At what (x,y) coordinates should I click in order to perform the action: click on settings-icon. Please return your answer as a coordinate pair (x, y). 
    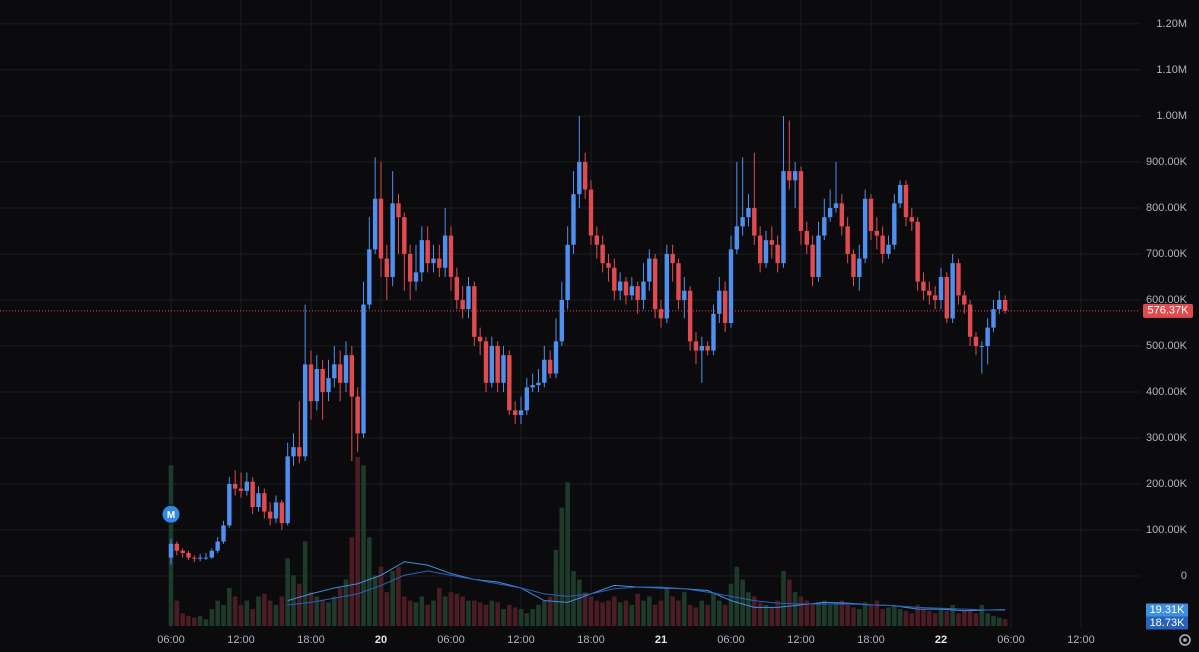
    Looking at the image, I should click on (1185, 640).